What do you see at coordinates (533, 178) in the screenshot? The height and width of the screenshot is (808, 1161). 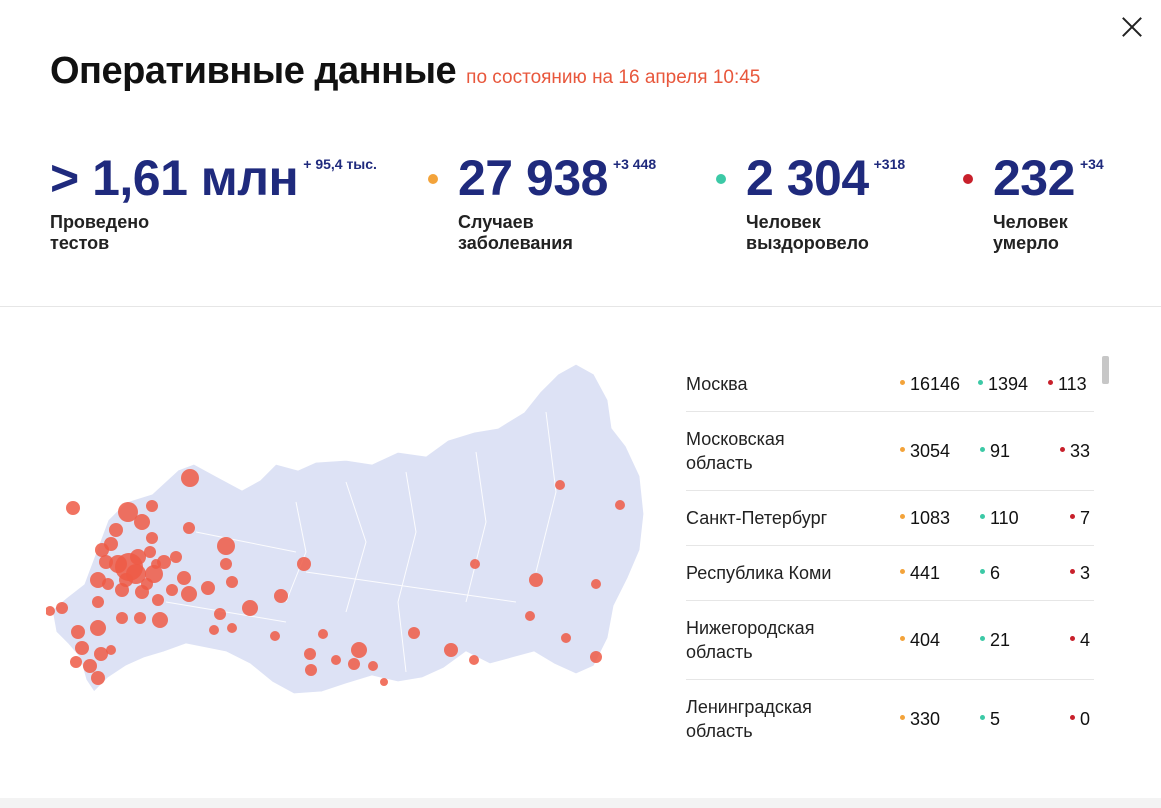 I see `stat-value: 27 938` at bounding box center [533, 178].